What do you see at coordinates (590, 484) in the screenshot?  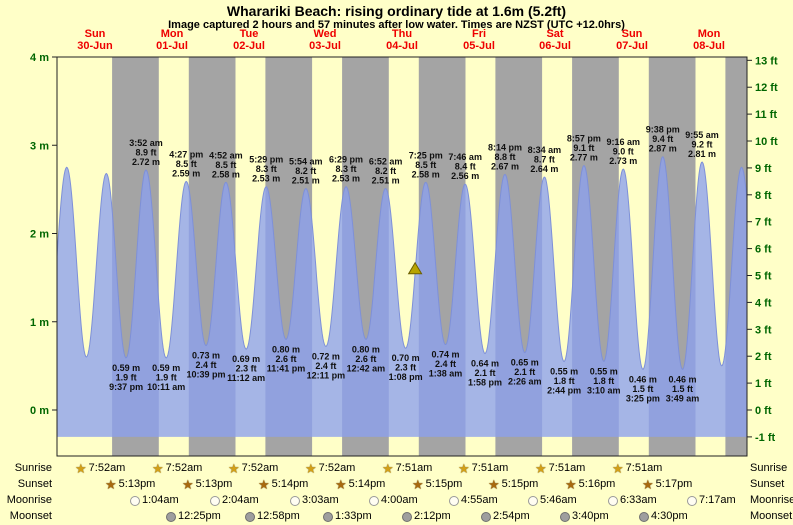 I see `sunset-entry: ★ 5:16pm` at bounding box center [590, 484].